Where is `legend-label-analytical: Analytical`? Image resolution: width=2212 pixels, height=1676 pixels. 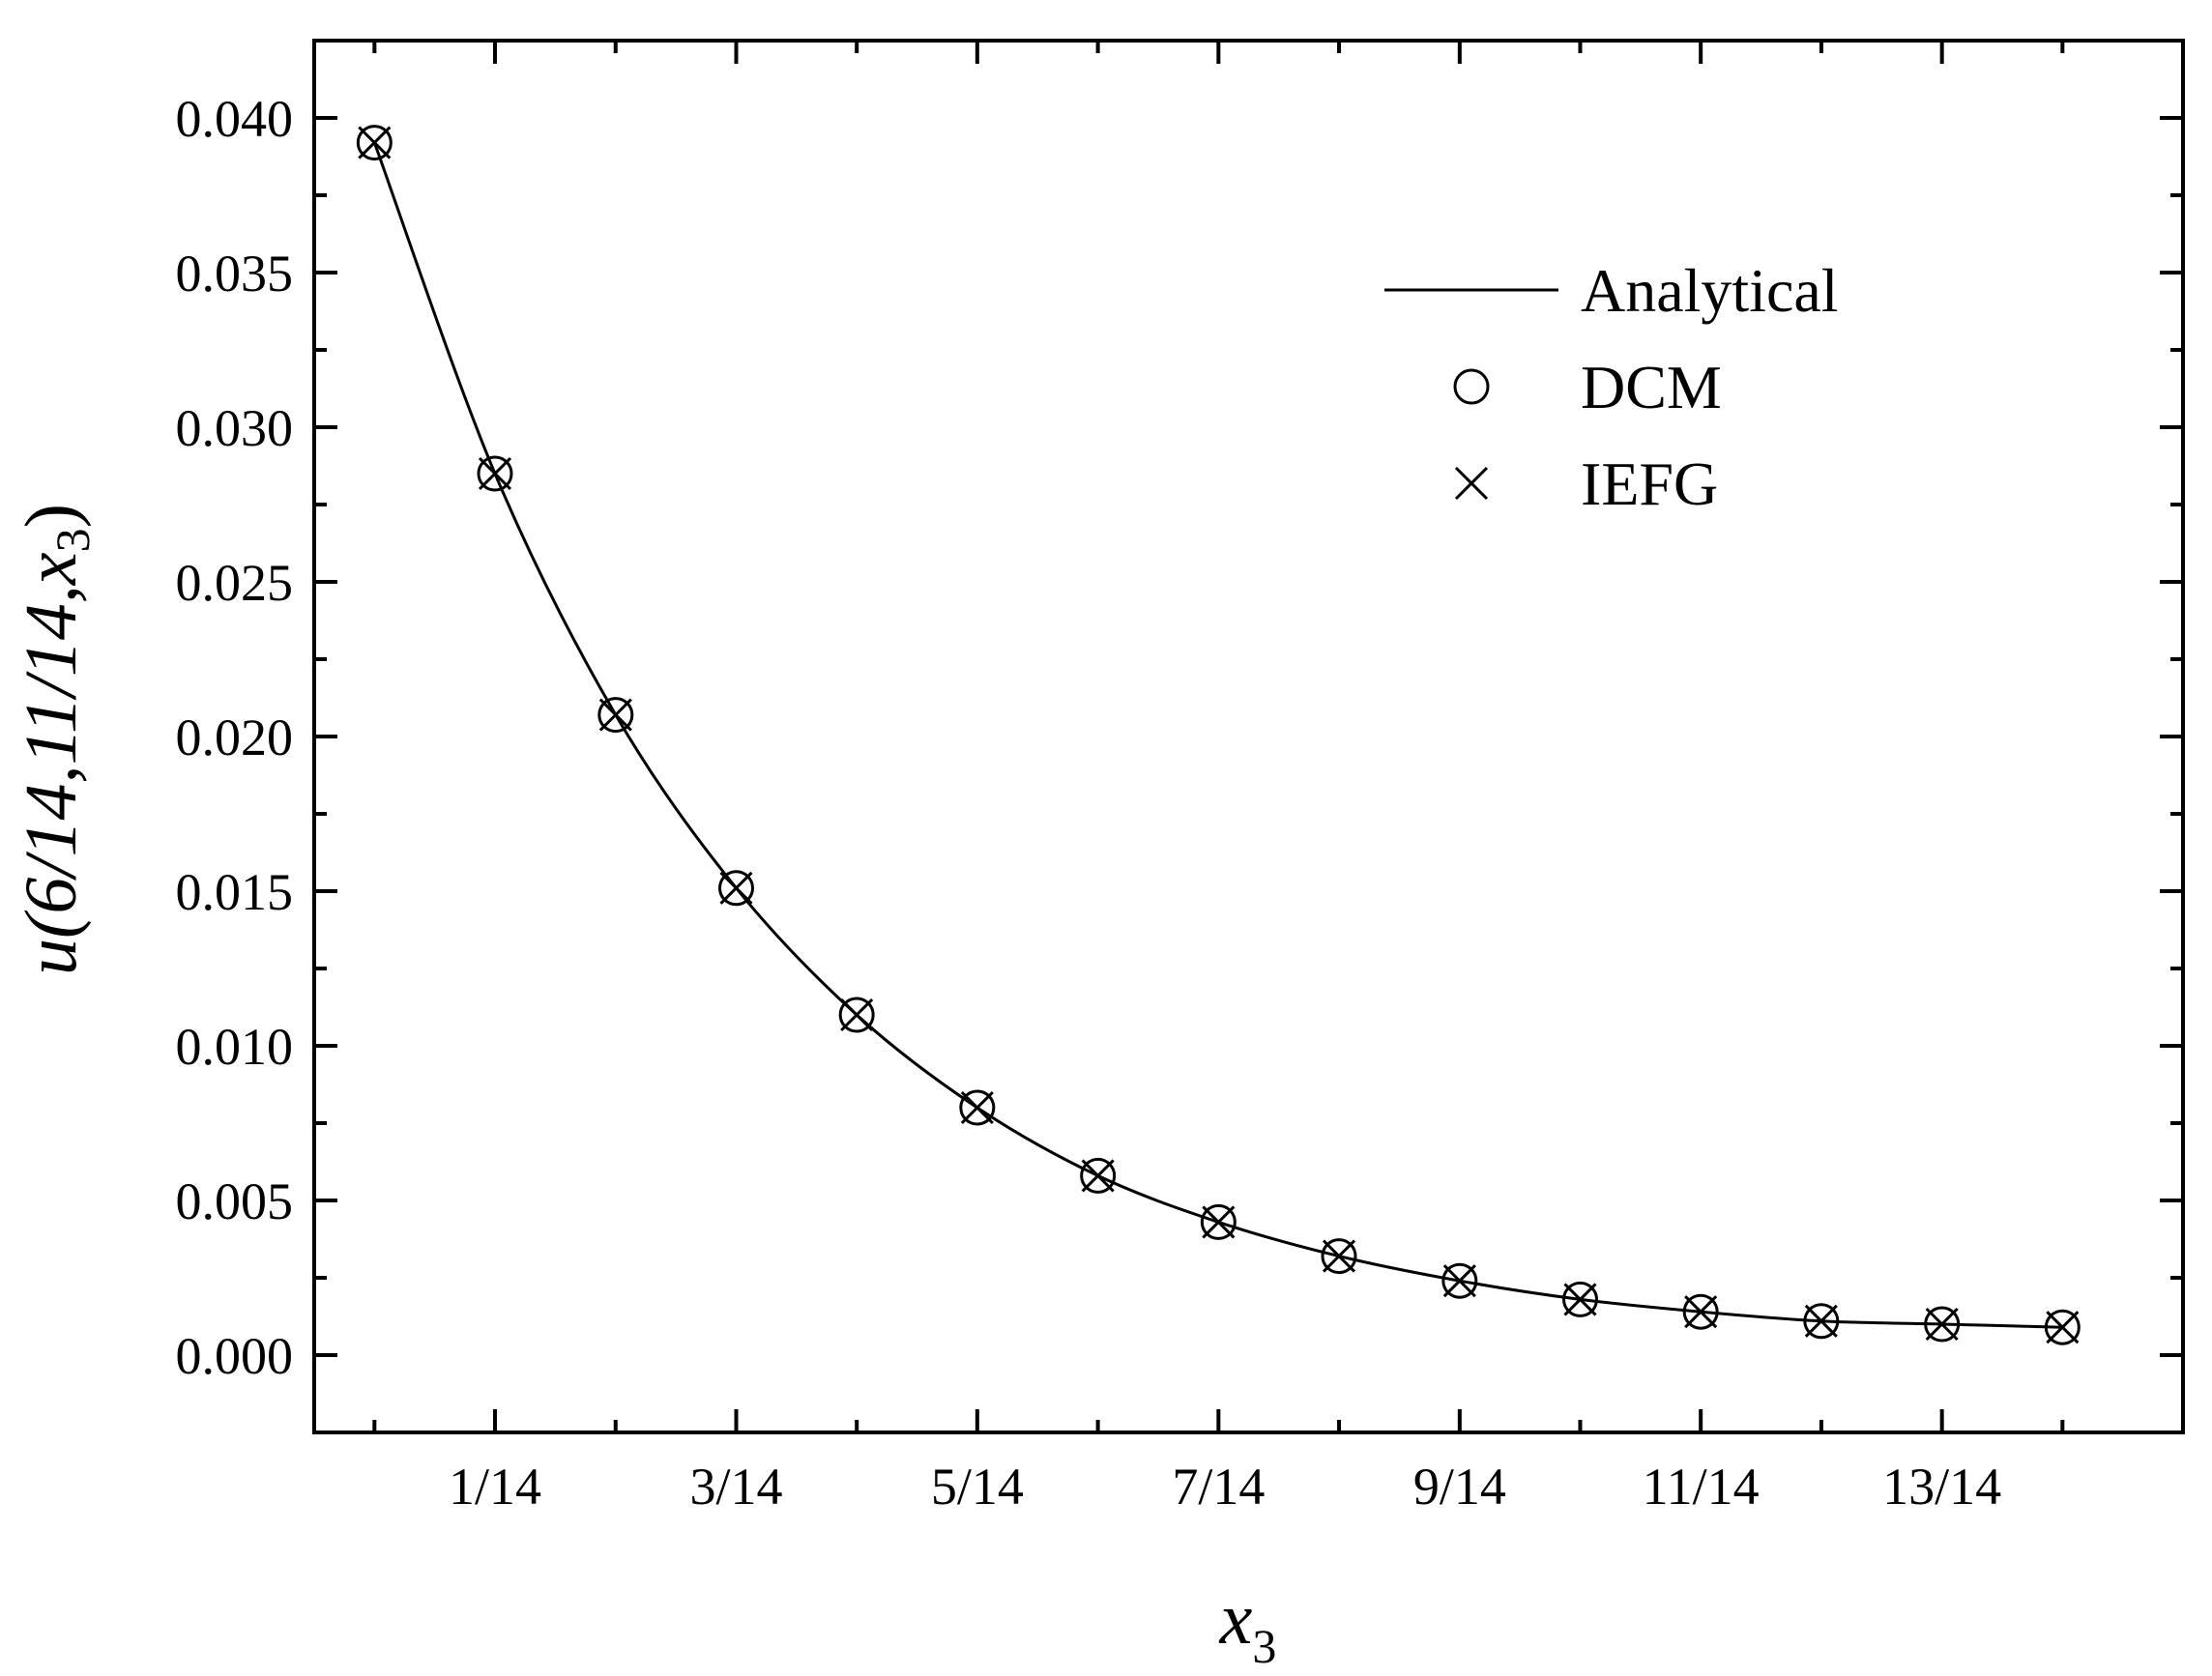 legend-label-analytical: Analytical is located at coordinates (1710, 290).